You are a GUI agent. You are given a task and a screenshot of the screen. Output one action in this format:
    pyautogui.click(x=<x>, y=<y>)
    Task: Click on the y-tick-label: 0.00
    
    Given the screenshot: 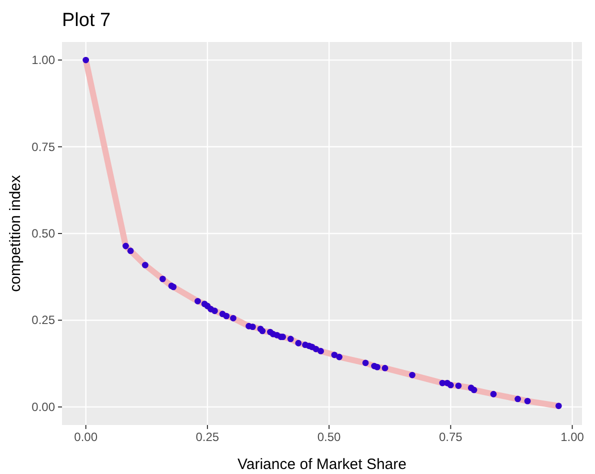 What is the action you would take?
    pyautogui.click(x=44, y=407)
    